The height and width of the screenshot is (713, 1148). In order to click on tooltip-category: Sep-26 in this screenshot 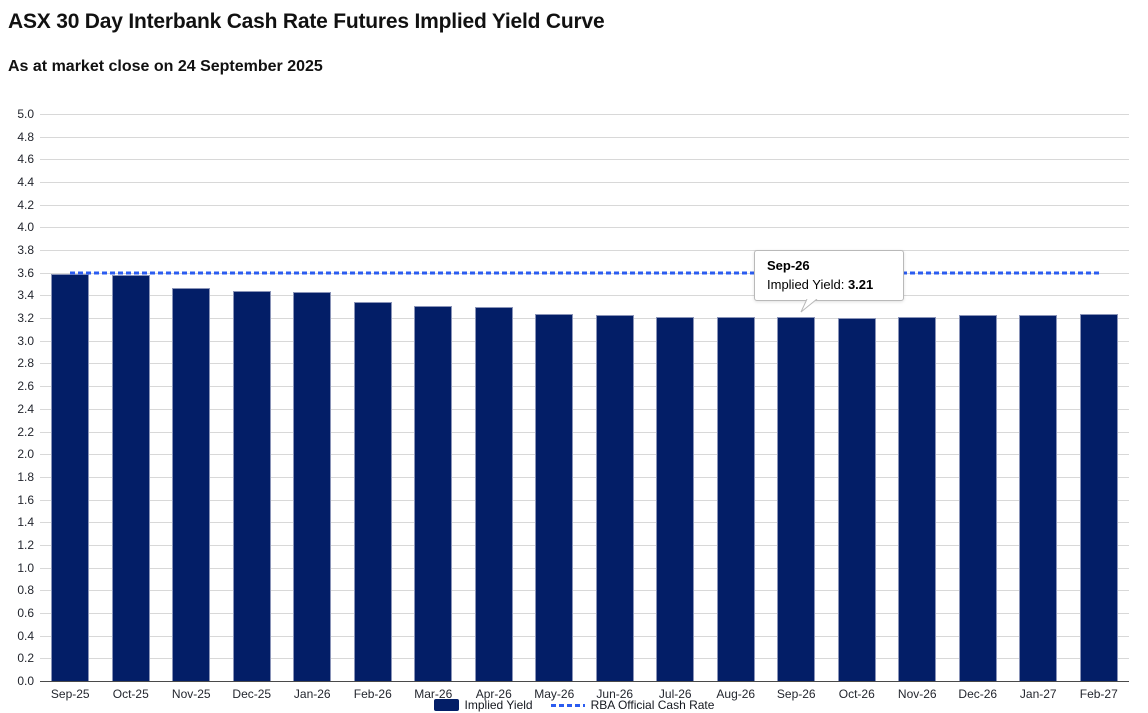, I will do `click(788, 265)`.